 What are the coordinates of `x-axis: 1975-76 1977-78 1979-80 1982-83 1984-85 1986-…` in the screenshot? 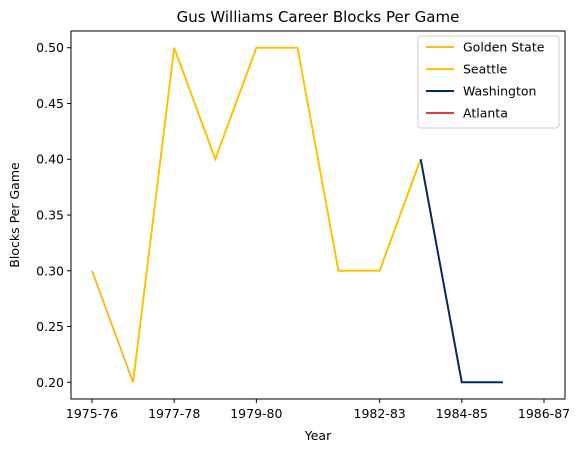 It's located at (318, 410).